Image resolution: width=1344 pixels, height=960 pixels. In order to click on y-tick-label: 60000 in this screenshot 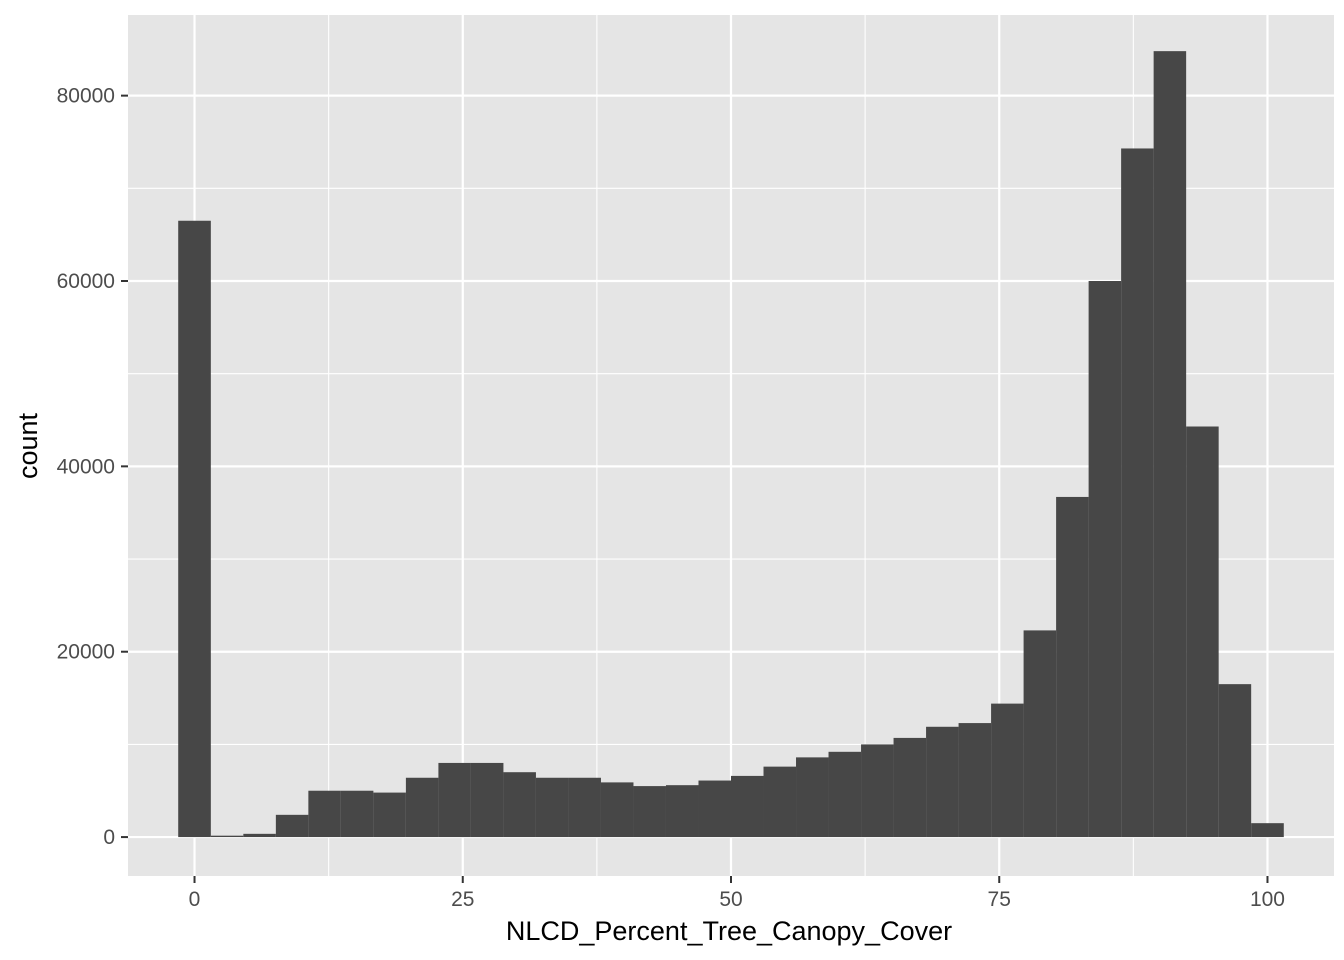, I will do `click(86, 281)`.